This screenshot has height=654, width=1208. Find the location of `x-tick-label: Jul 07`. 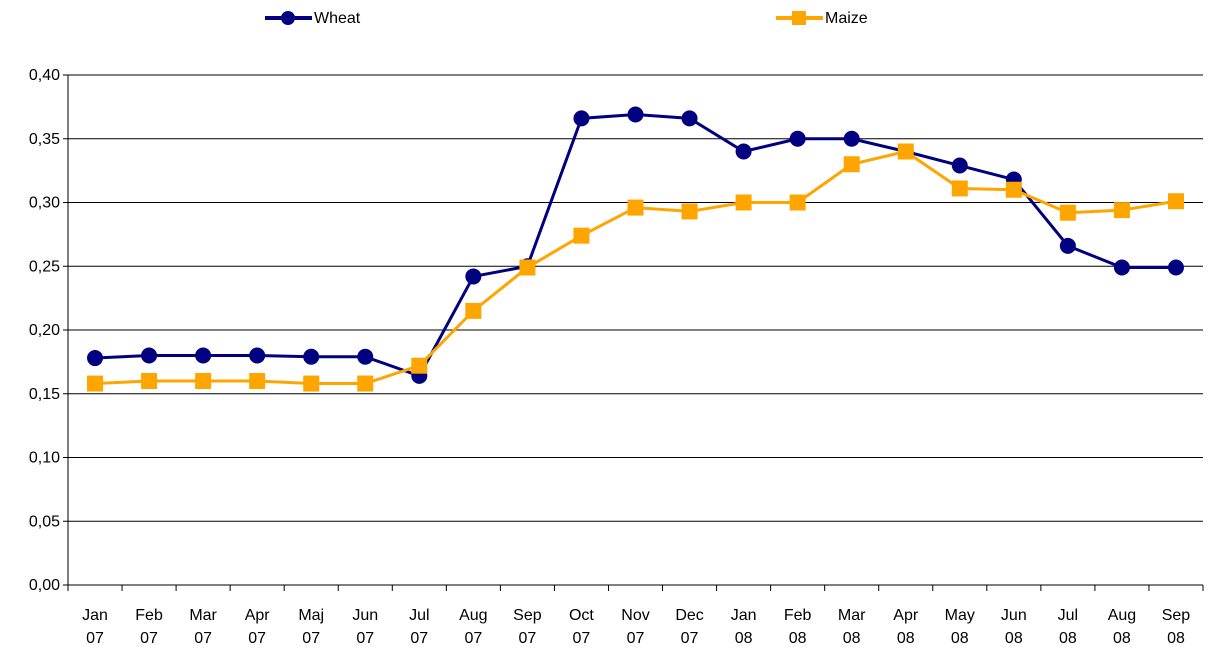

x-tick-label: Jul 07 is located at coordinates (419, 627).